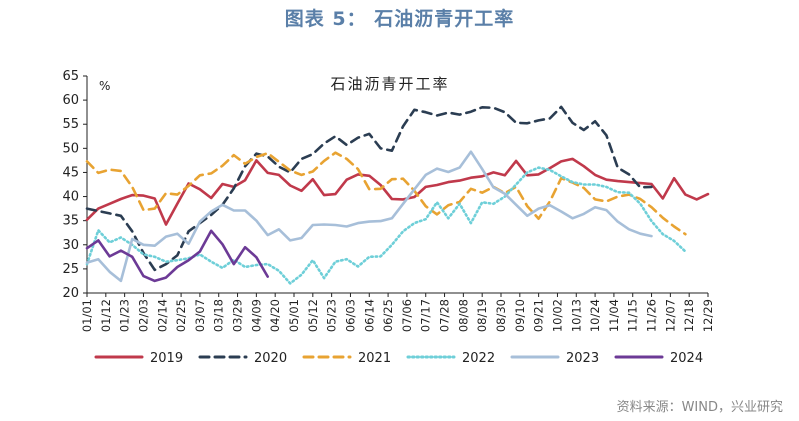 The height and width of the screenshot is (421, 799). Describe the element at coordinates (143, 315) in the screenshot. I see `x-tick-label: 02/03` at that location.